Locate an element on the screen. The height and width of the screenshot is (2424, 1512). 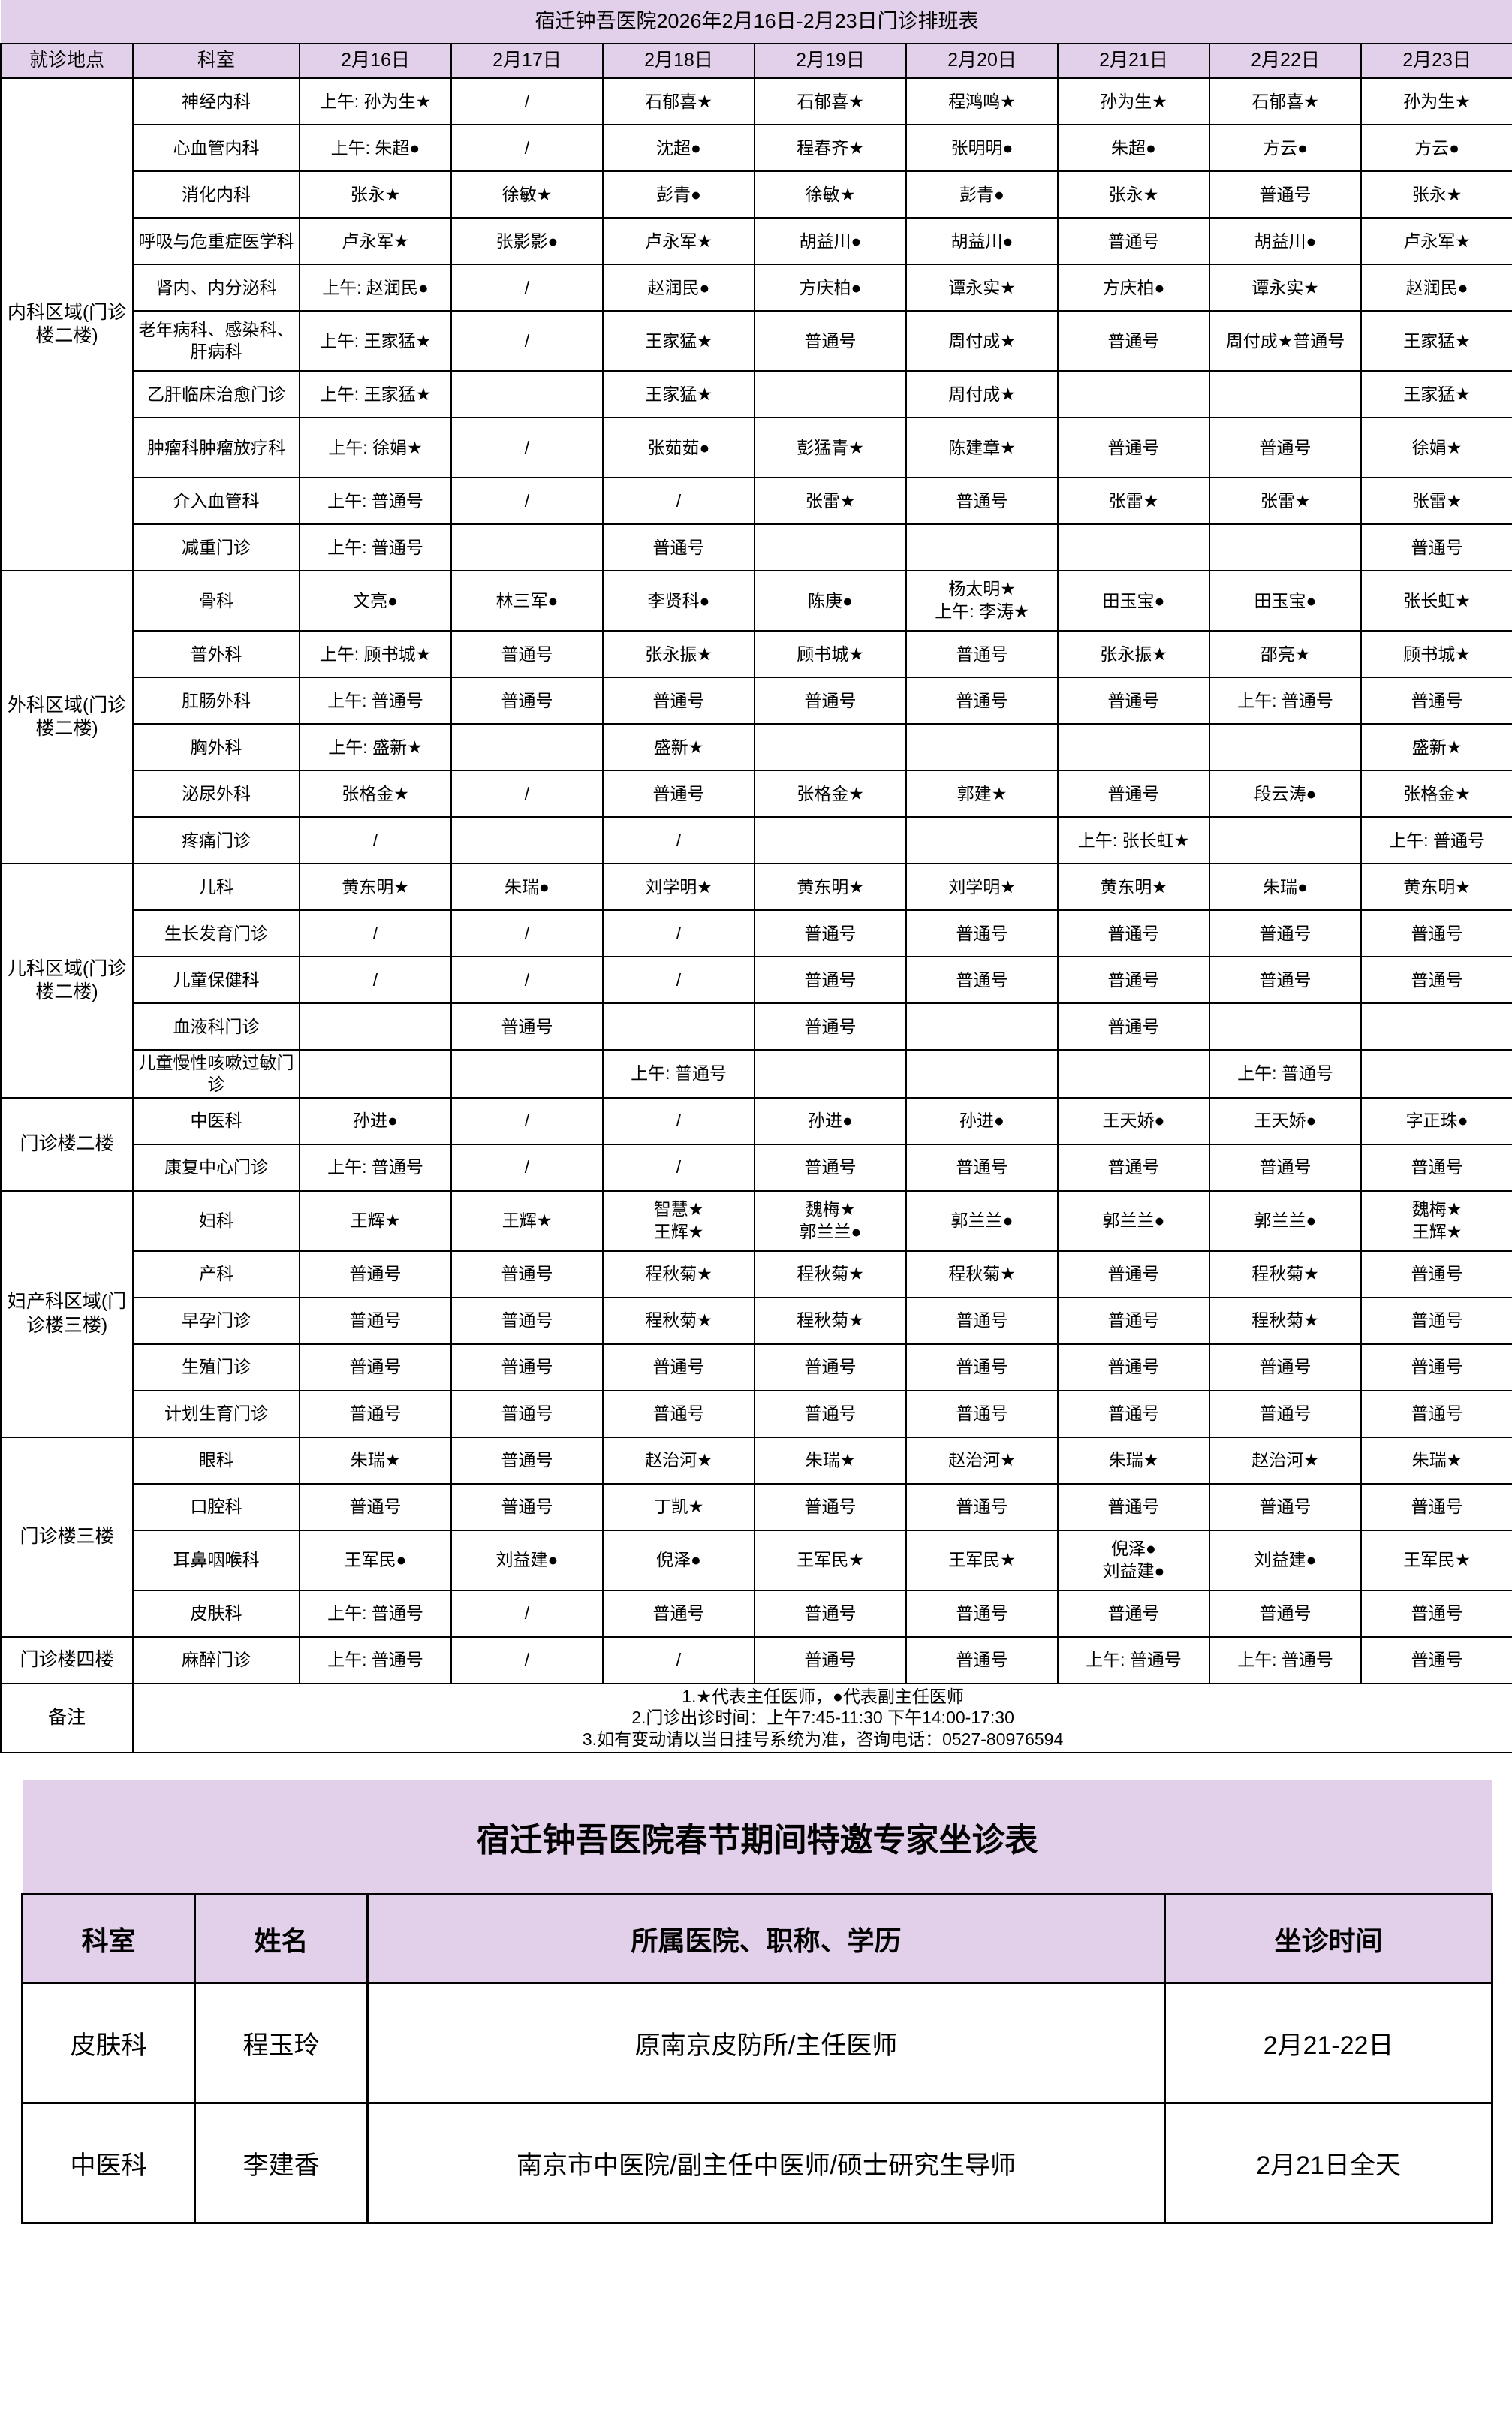
schedule-row: 产科 普通号 普通号 程秋菊★ 程秋菊★ 程秋菊★ 普通号 程秋菊★ 普通号 is located at coordinates (757, 1274).